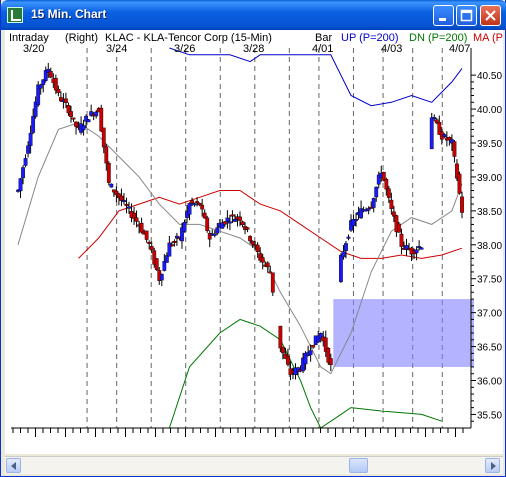  What do you see at coordinates (489, 110) in the screenshot?
I see `y-tick-label: 40.00` at bounding box center [489, 110].